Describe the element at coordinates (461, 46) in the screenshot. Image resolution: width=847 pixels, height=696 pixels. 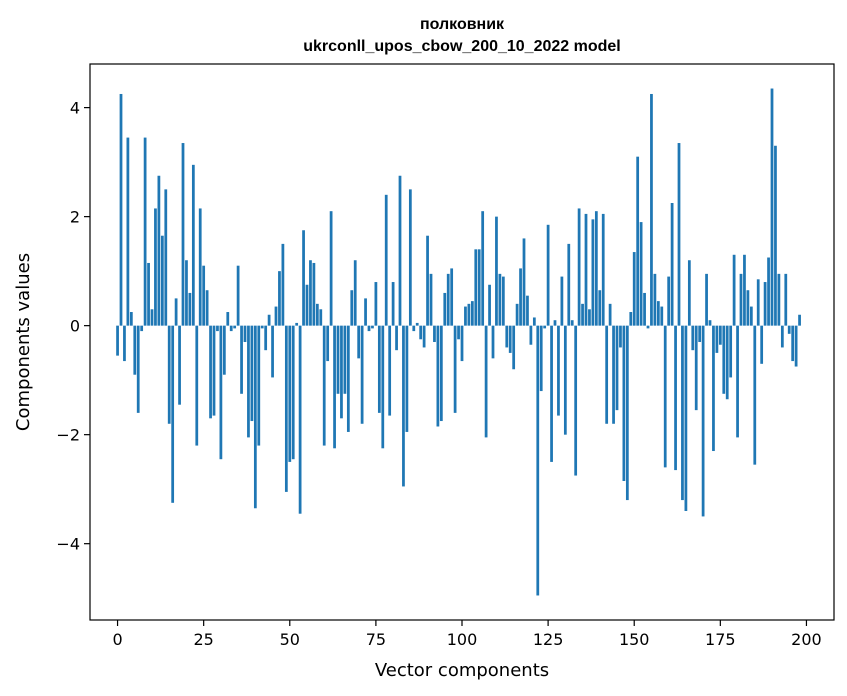
I see `chart-title-line2: ukrconll_upos_cbow_200_10_2022 model` at that location.